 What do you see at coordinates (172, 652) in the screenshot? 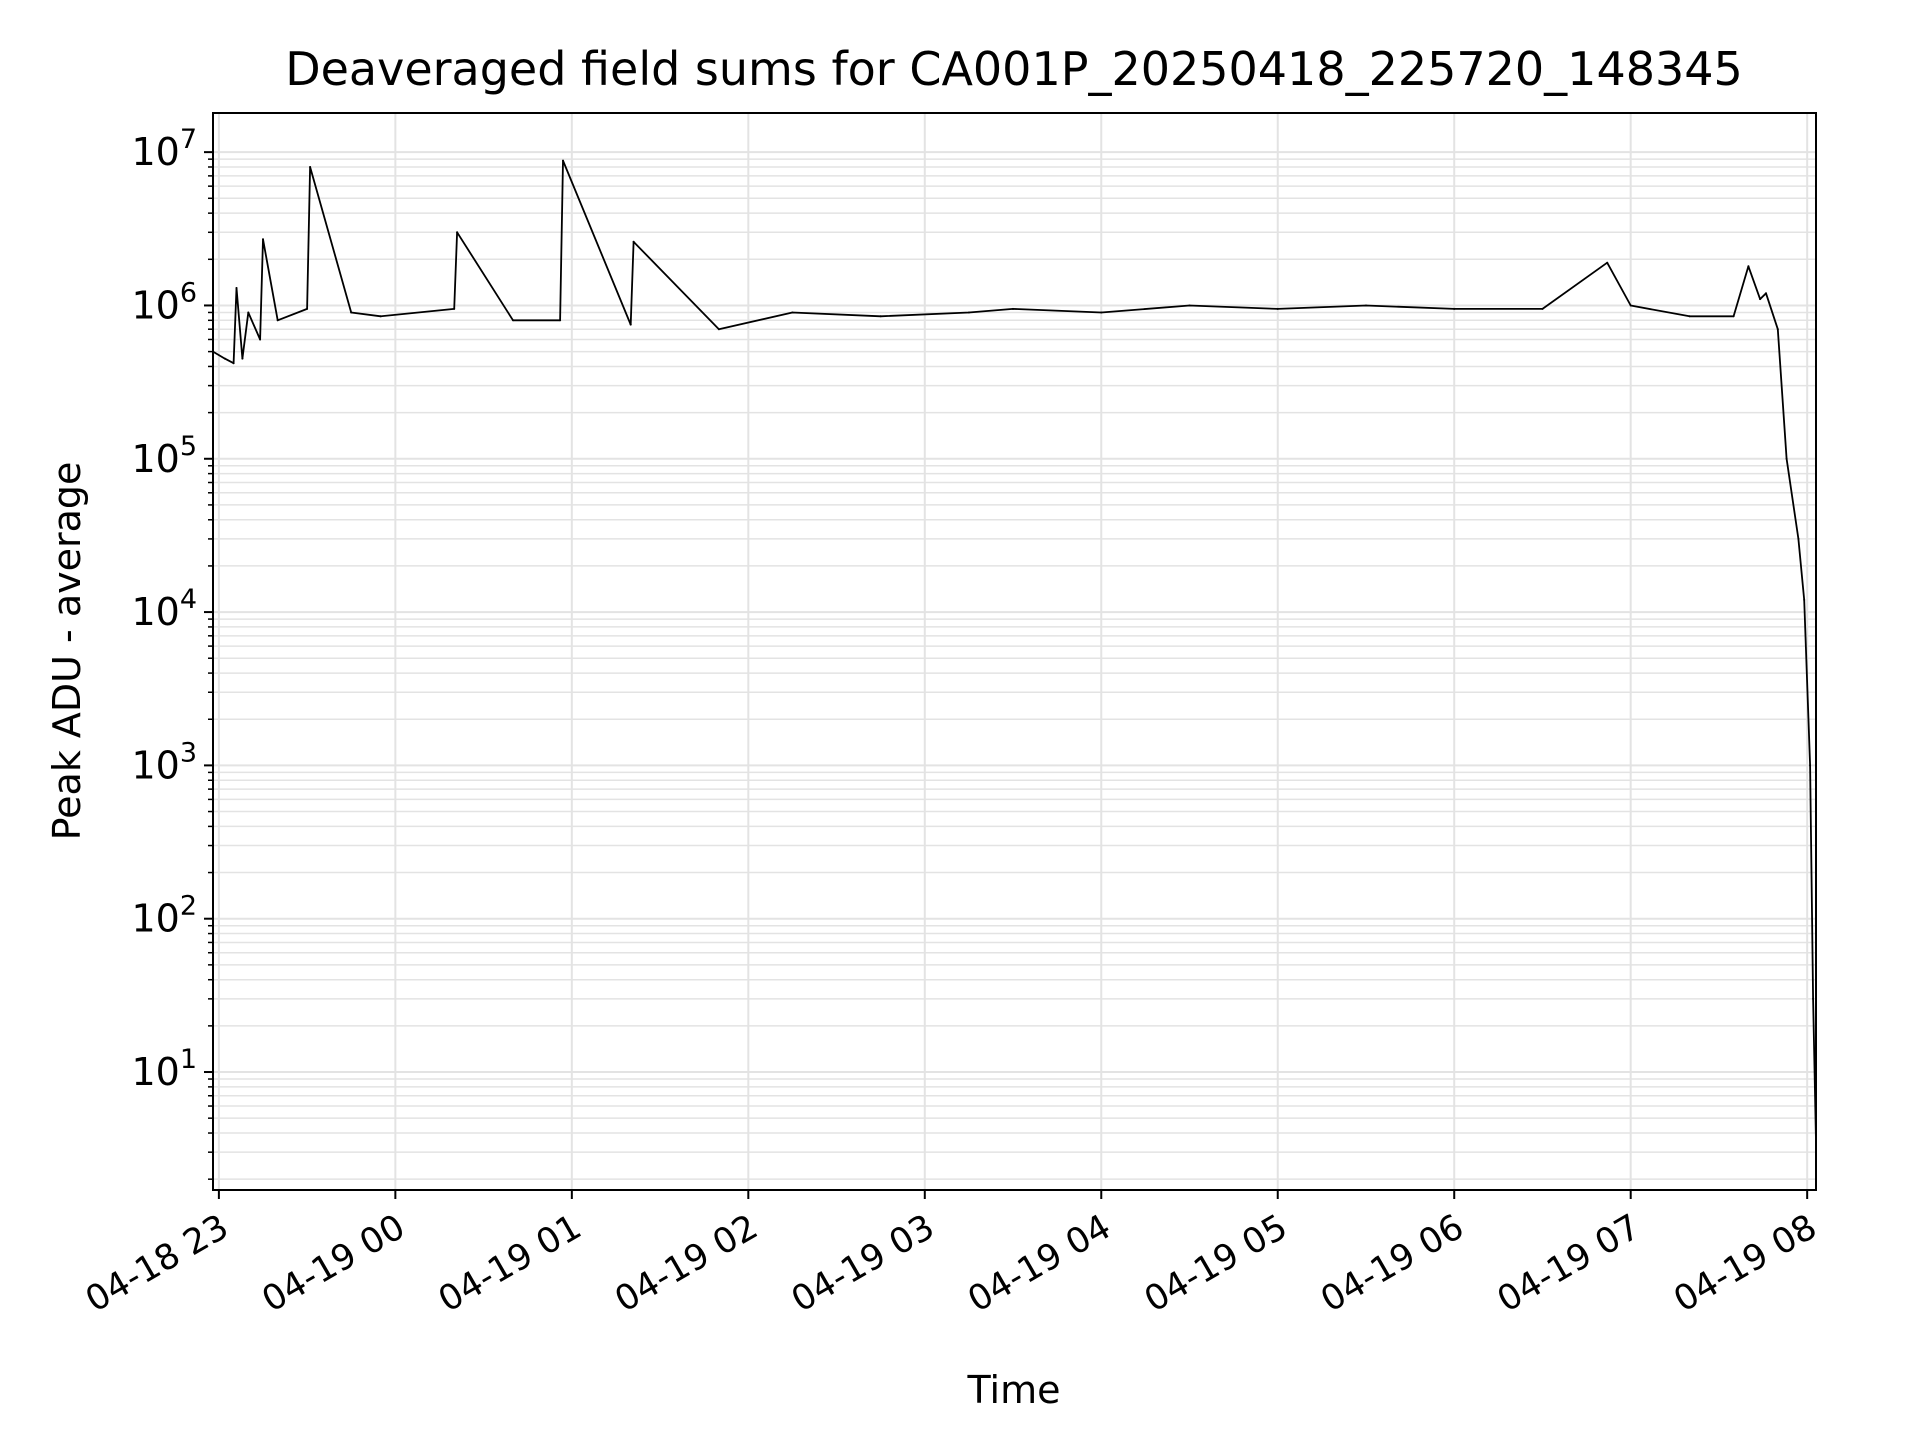
I see `y-axis-ticks: 101 102 103 104 105 106 107` at bounding box center [172, 652].